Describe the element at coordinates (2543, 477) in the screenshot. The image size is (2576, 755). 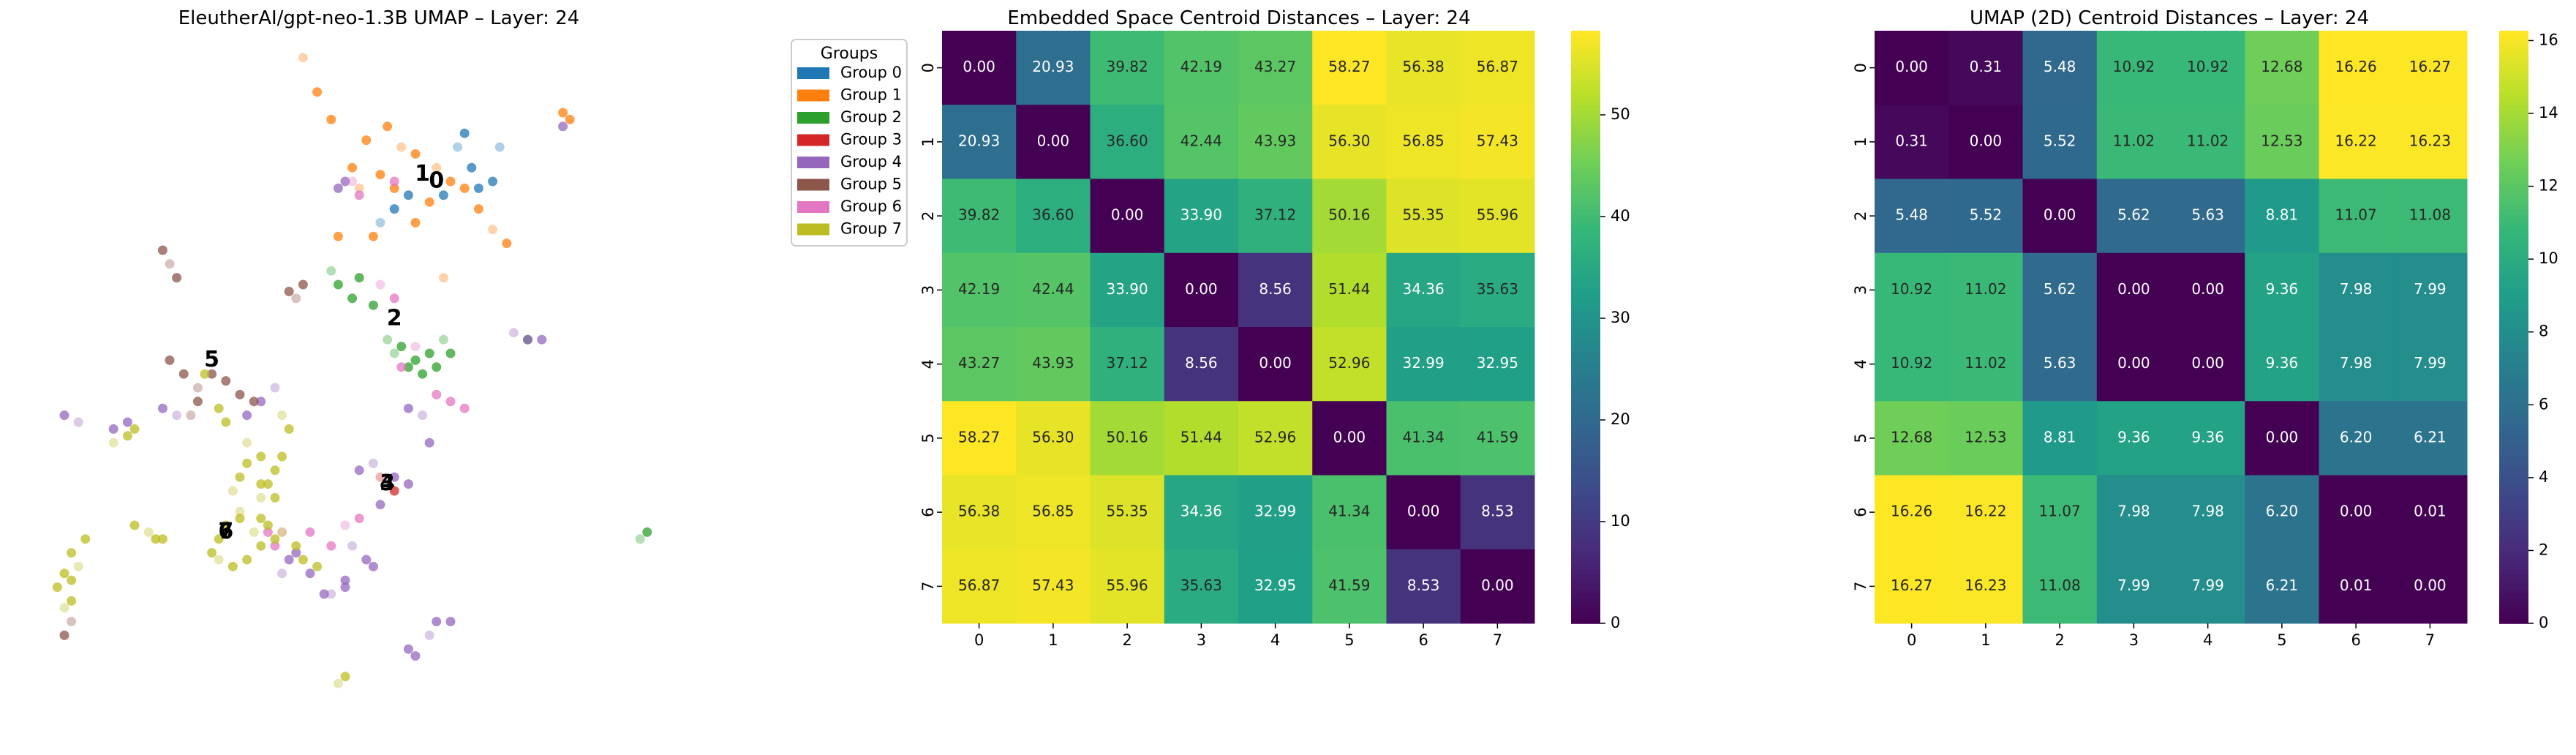
I see `colorbar-2-tick: 4` at that location.